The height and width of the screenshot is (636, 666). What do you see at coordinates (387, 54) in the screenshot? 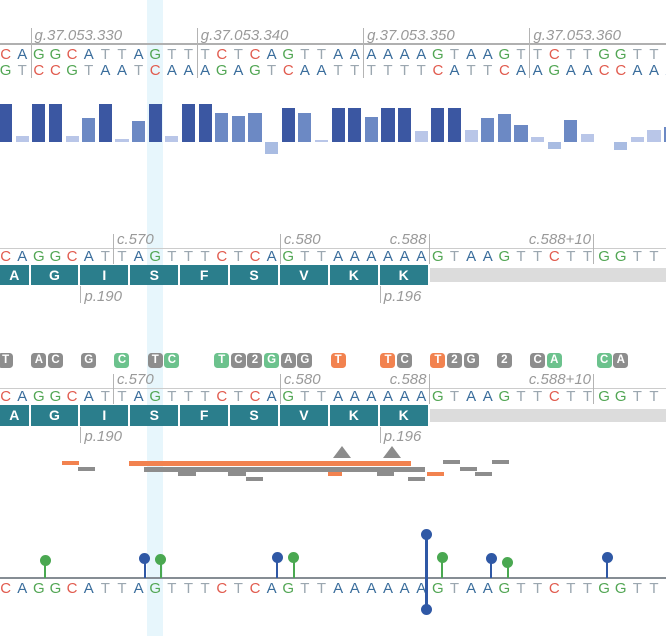
I see `nucleotide-forward: A` at bounding box center [387, 54].